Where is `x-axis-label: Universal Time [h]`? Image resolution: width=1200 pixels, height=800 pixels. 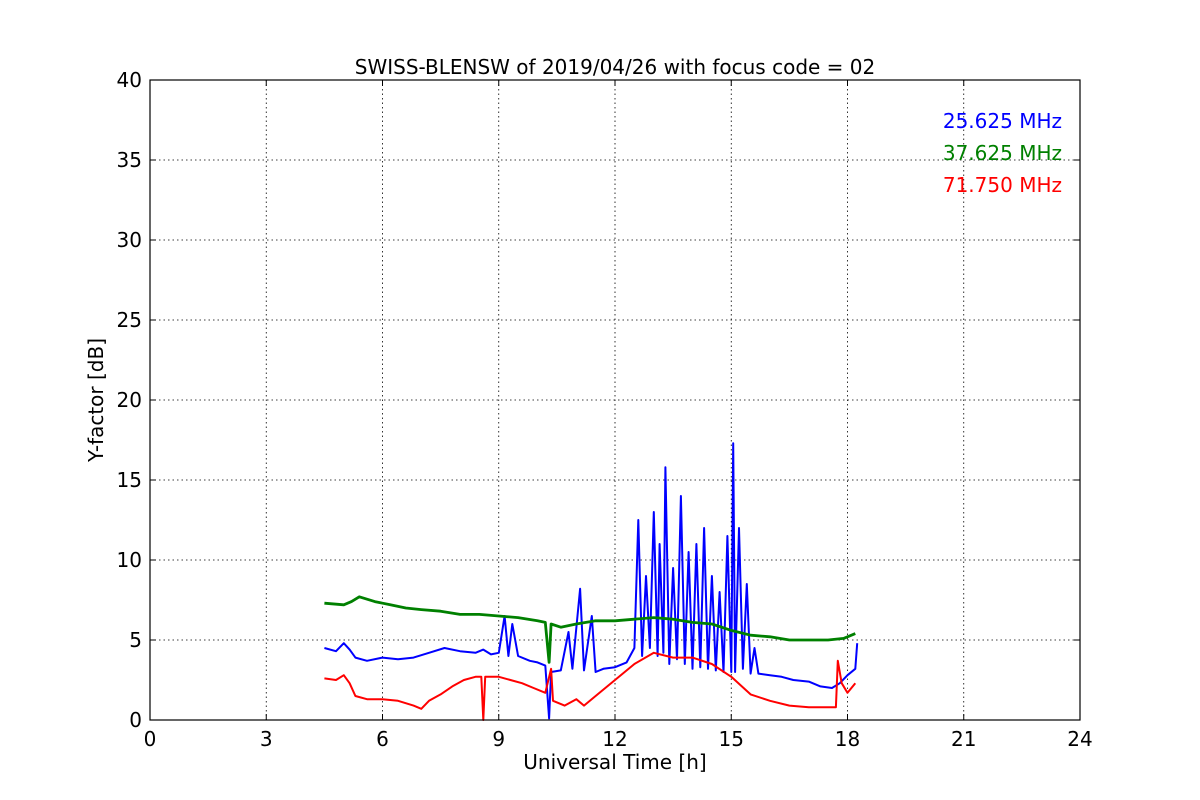
x-axis-label: Universal Time [h] is located at coordinates (614, 762).